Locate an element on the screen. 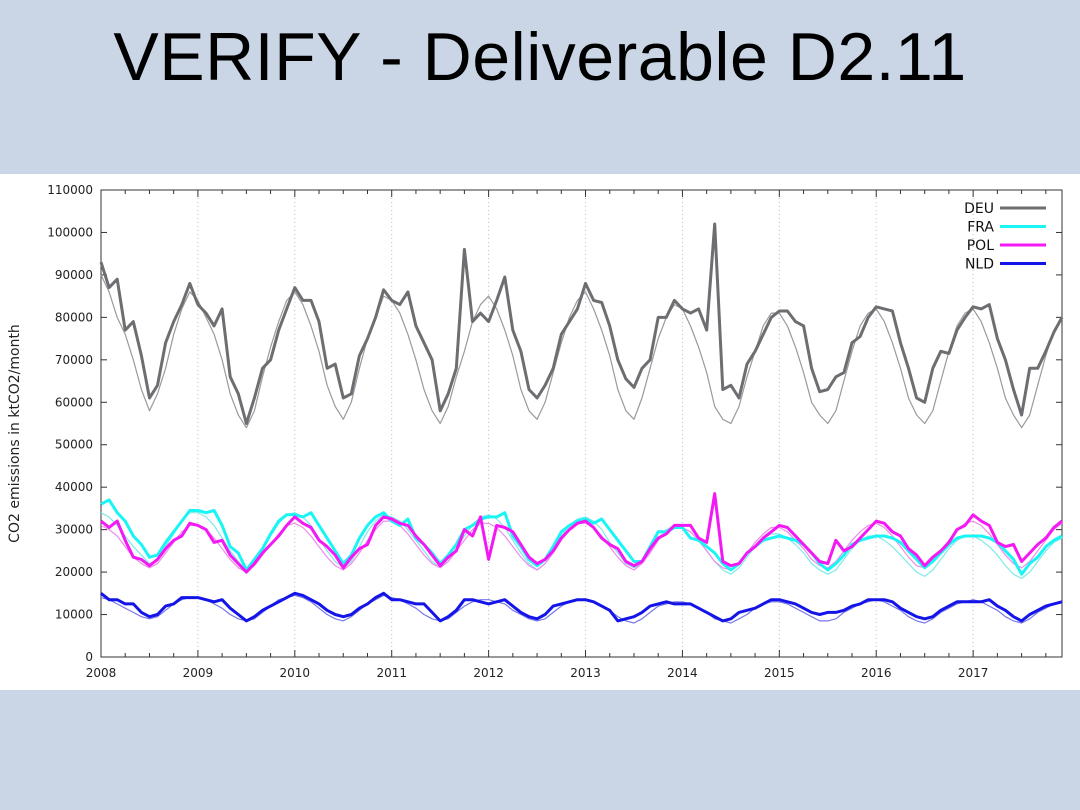 This screenshot has width=1080, height=810. legend-label-nld: NLD is located at coordinates (979, 265).